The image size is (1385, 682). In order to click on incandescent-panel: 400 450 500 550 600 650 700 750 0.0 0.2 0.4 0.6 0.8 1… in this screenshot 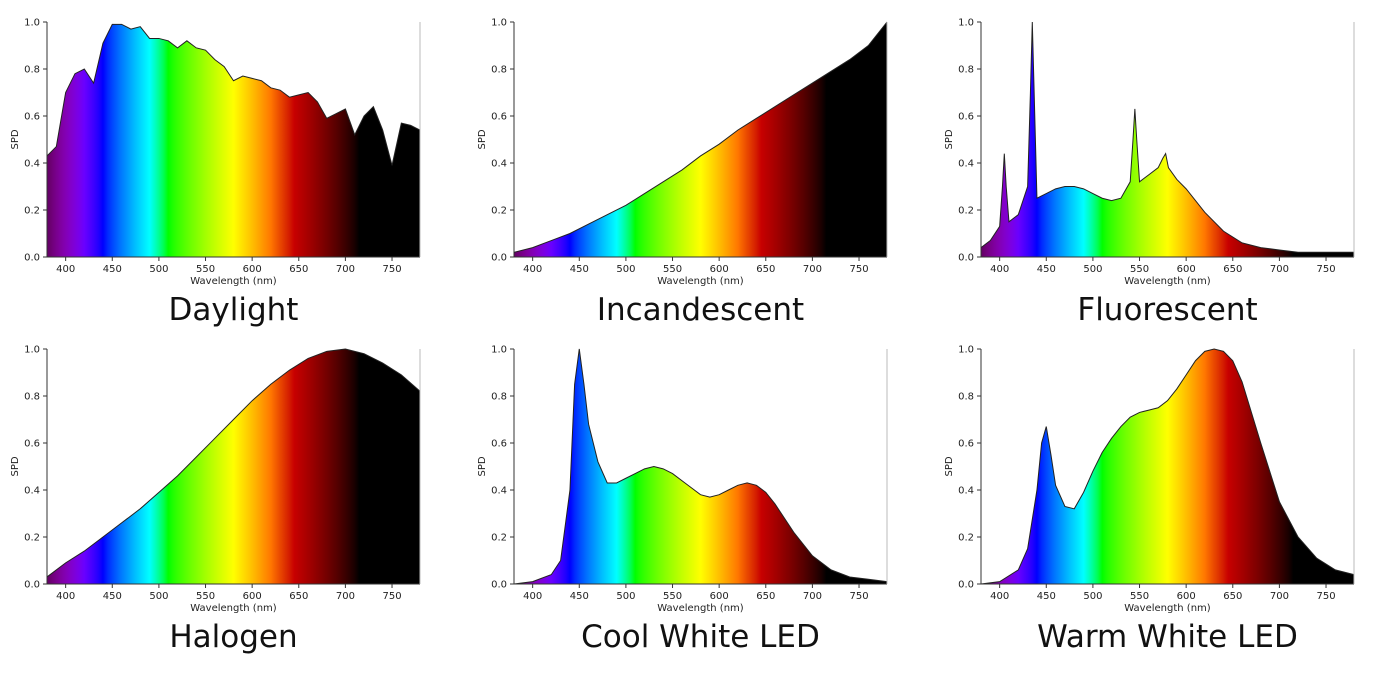, I will do `click(685, 176)`.